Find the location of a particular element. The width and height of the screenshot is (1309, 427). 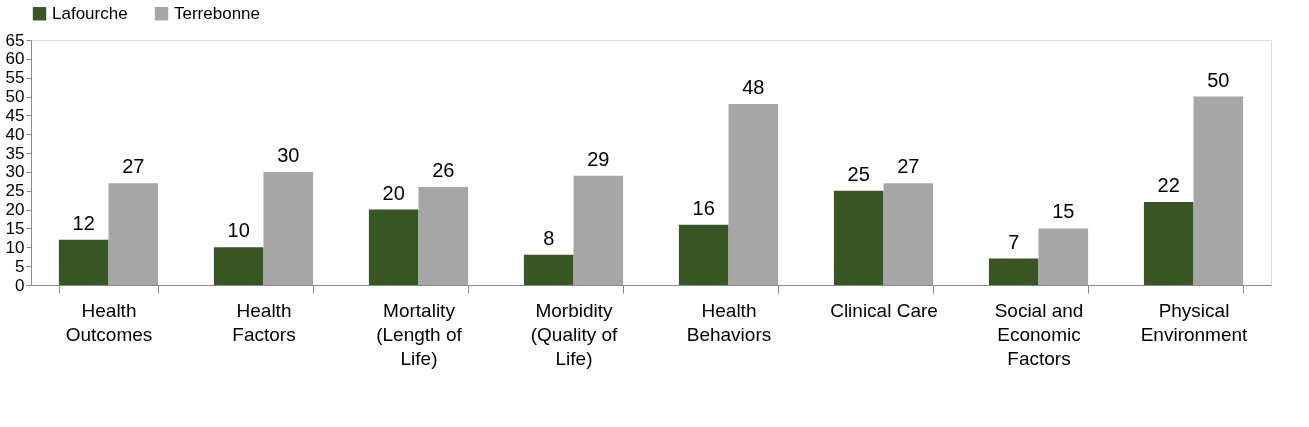

y-tick-label: 30 is located at coordinates (15, 172).